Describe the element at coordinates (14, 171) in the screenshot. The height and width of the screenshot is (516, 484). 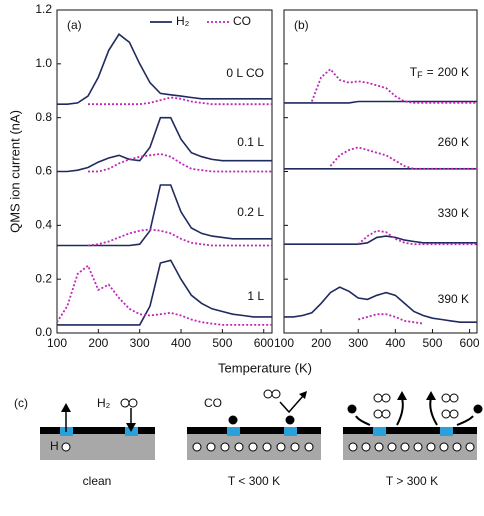
I see `y-axis-label: QMS ion current (nA)` at that location.